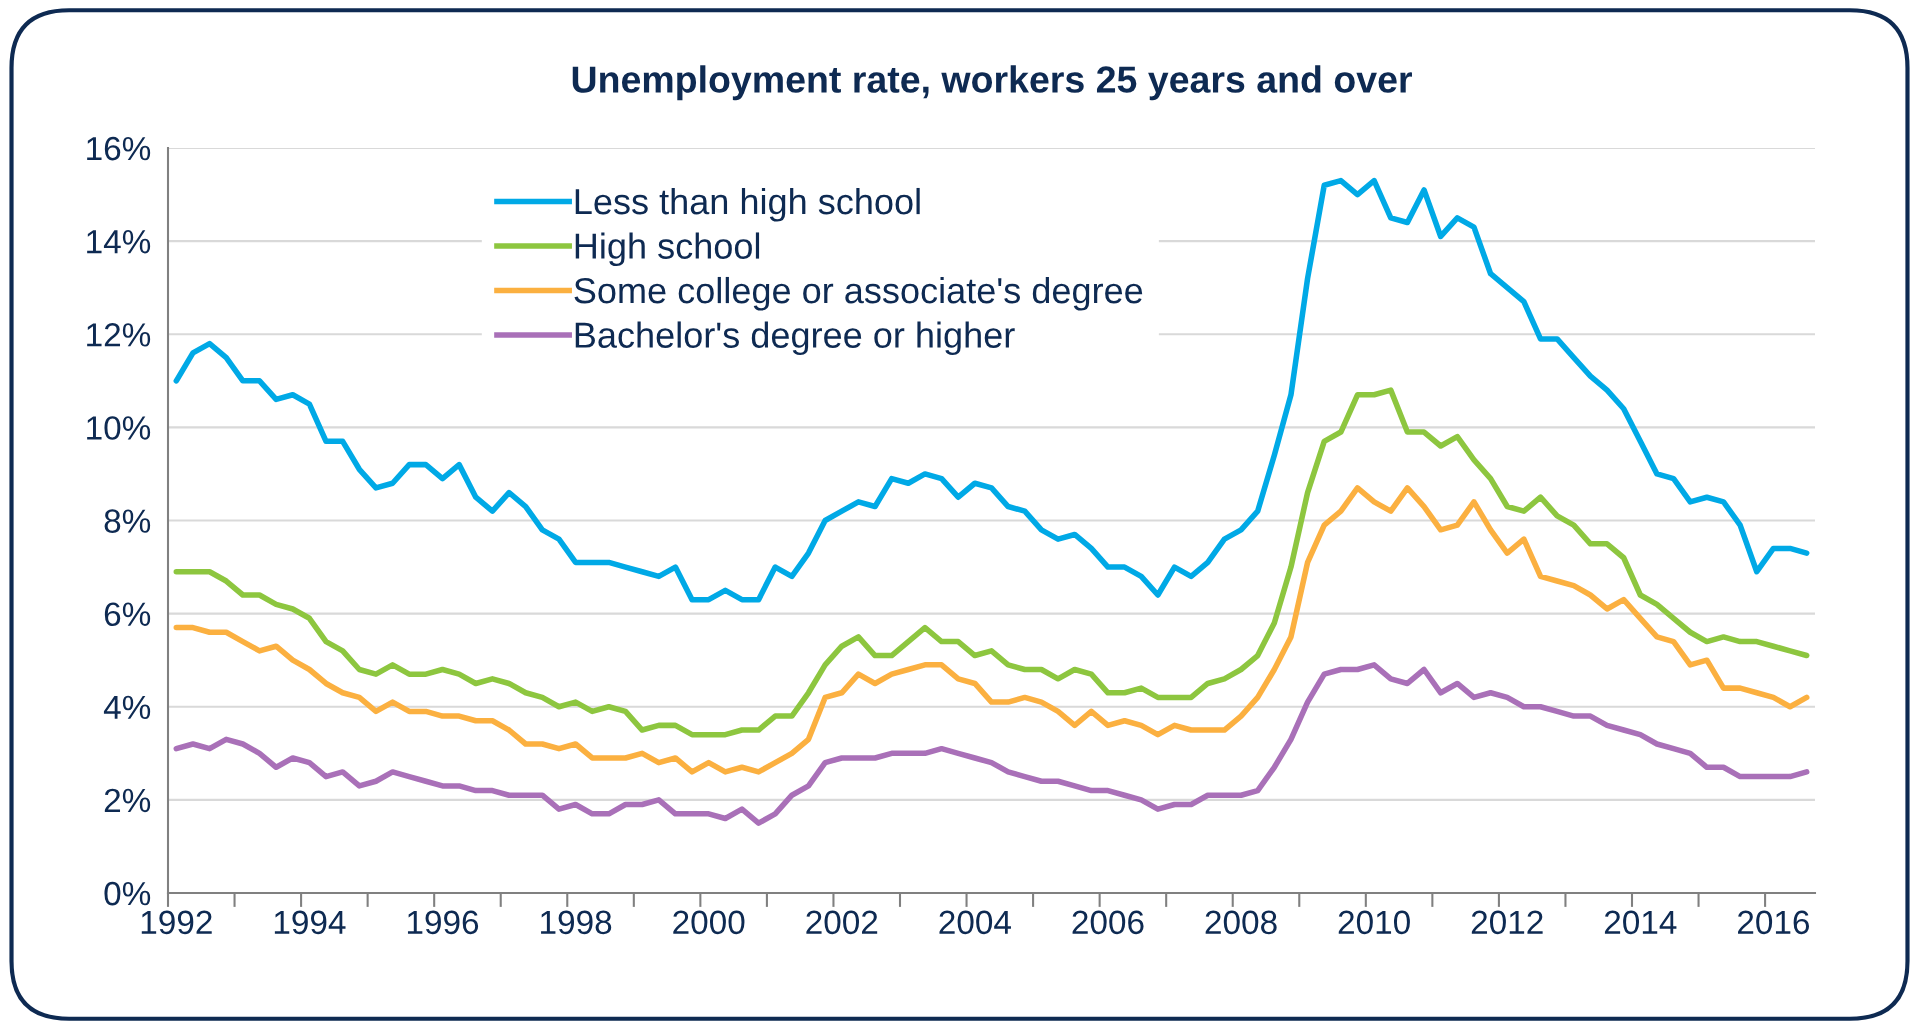 The width and height of the screenshot is (1919, 1029). Describe the element at coordinates (1241, 922) in the screenshot. I see `x-tick-label: 2008` at that location.